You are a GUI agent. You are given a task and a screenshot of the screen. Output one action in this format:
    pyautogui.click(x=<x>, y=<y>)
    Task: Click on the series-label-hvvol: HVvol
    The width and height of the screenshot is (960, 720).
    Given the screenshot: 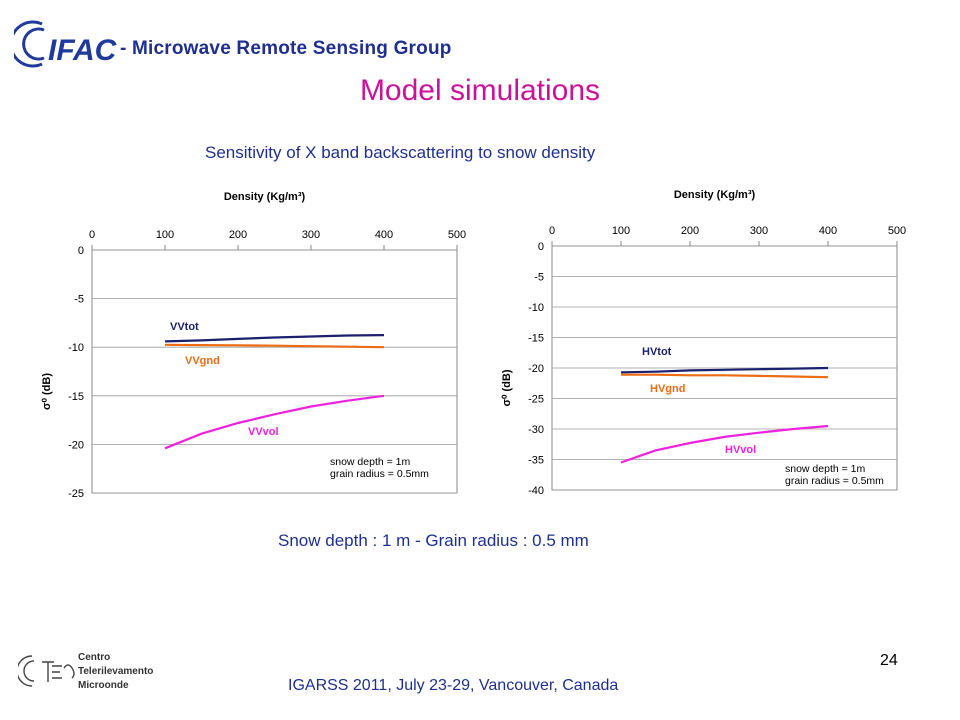 What is the action you would take?
    pyautogui.click(x=740, y=450)
    